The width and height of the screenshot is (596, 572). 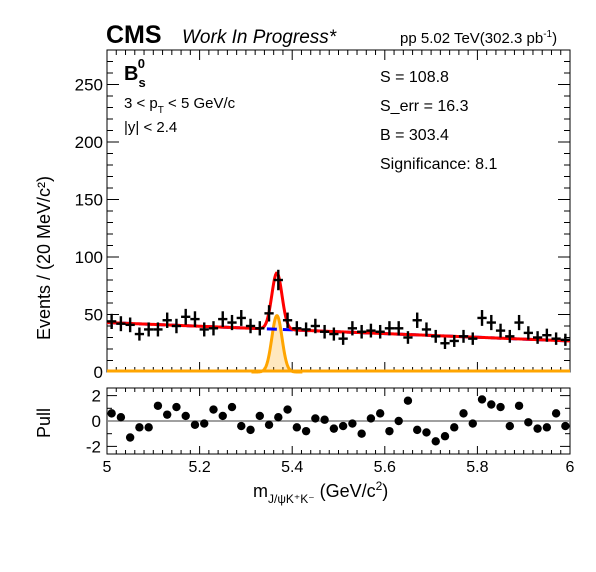 I want to click on x-axis-label: mJ/ψK⁺K⁻ (GeV/c2), so click(x=320, y=492).